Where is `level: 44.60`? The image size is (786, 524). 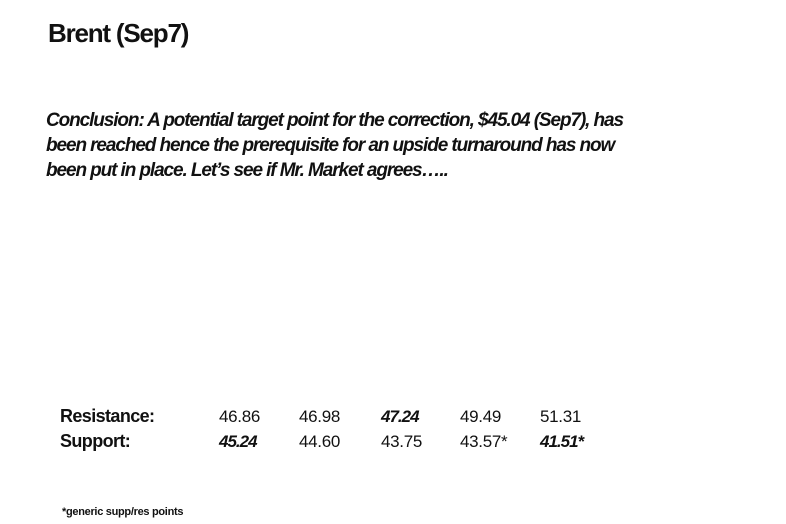
level: 44.60 is located at coordinates (320, 441).